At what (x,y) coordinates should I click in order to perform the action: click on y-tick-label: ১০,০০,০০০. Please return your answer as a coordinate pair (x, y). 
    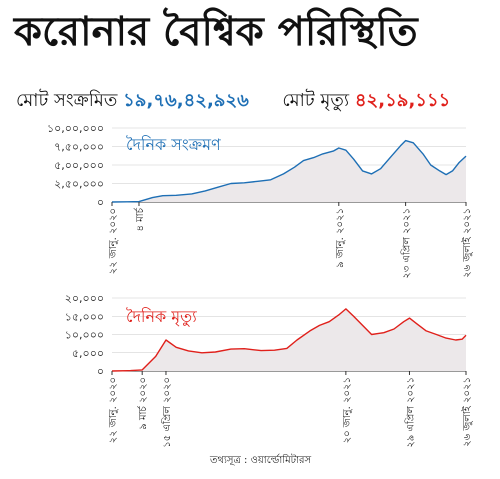
    Looking at the image, I should click on (75, 128).